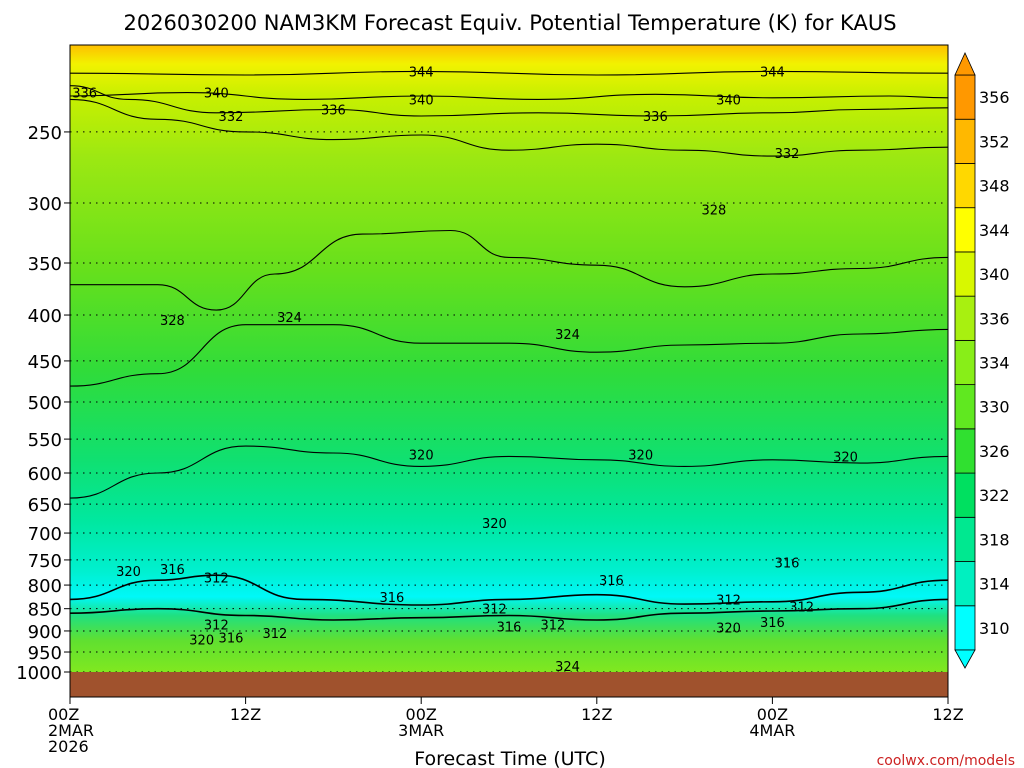 Image resolution: width=1024 pixels, height=768 pixels. What do you see at coordinates (611, 581) in the screenshot?
I see `contour-label-316-2: 316` at bounding box center [611, 581].